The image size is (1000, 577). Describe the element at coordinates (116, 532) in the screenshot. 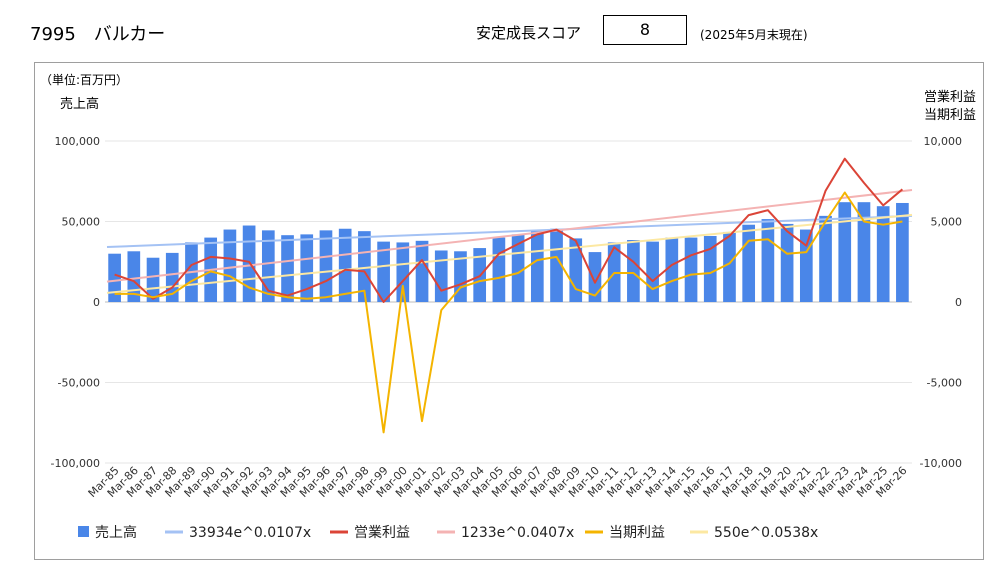

I see `legend-label-売上高: 売上高` at that location.